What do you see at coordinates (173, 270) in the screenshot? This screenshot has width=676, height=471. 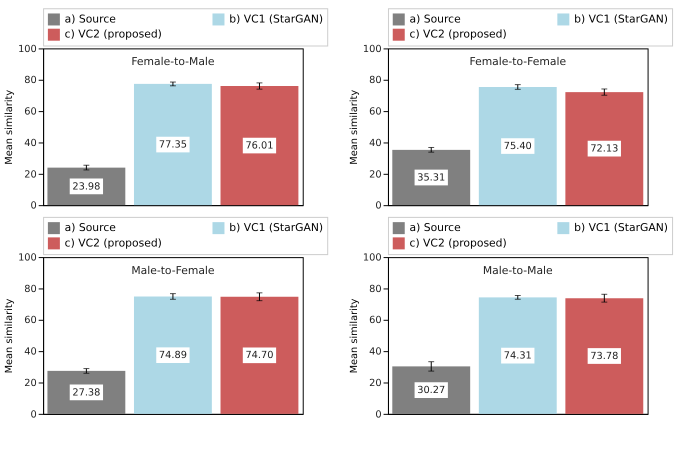 I see `text: Male-to-Female` at bounding box center [173, 270].